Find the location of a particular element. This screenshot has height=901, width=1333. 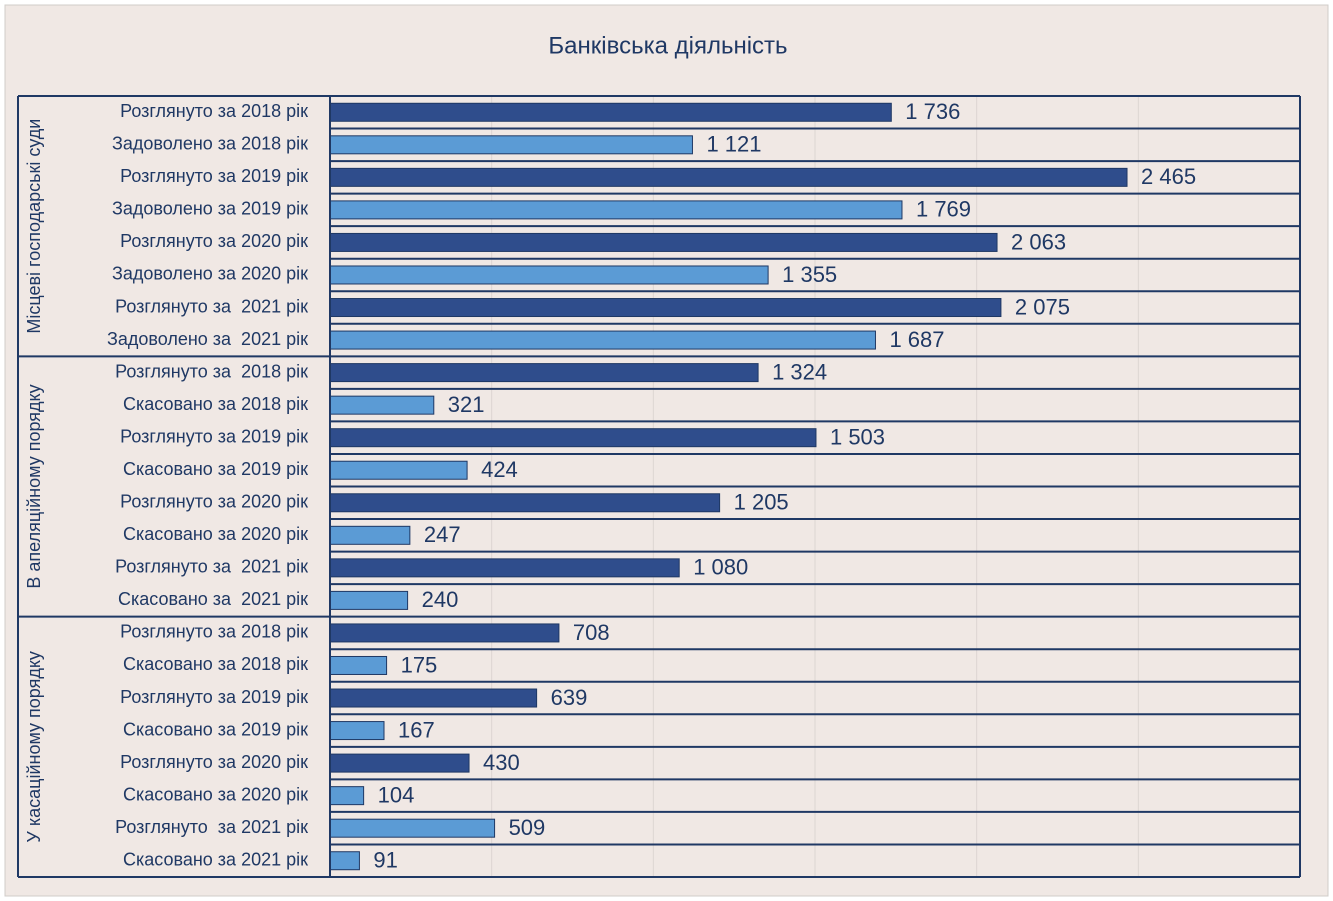

value-label: 321 is located at coordinates (466, 404).